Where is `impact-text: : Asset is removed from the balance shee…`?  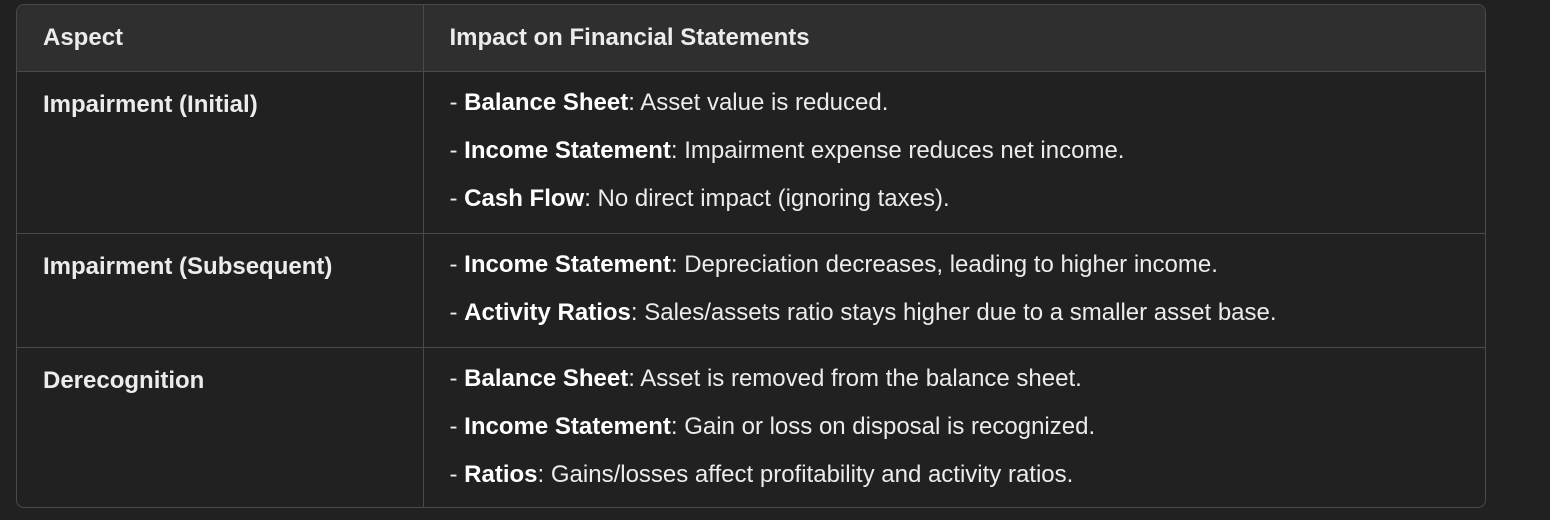
impact-text: : Asset is removed from the balance shee… is located at coordinates (855, 378).